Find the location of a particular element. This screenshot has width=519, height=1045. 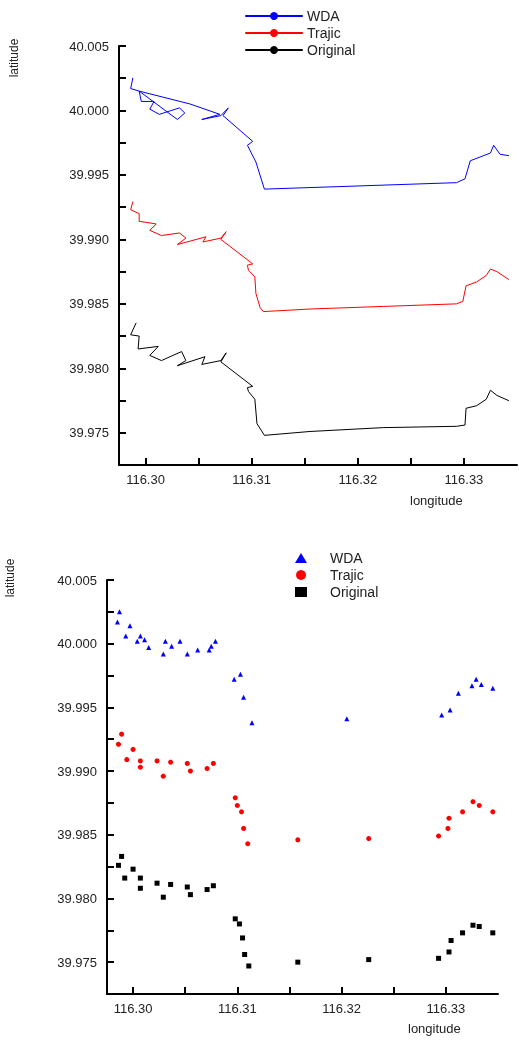

y-tick-label: 39.985 is located at coordinates (77, 835).